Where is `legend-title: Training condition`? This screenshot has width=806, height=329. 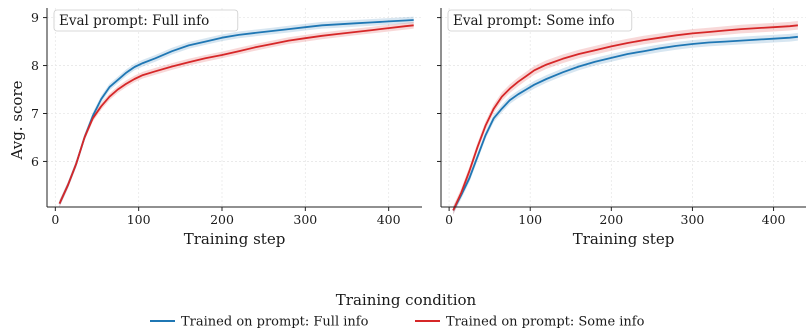
legend-title: Training condition is located at coordinates (406, 300).